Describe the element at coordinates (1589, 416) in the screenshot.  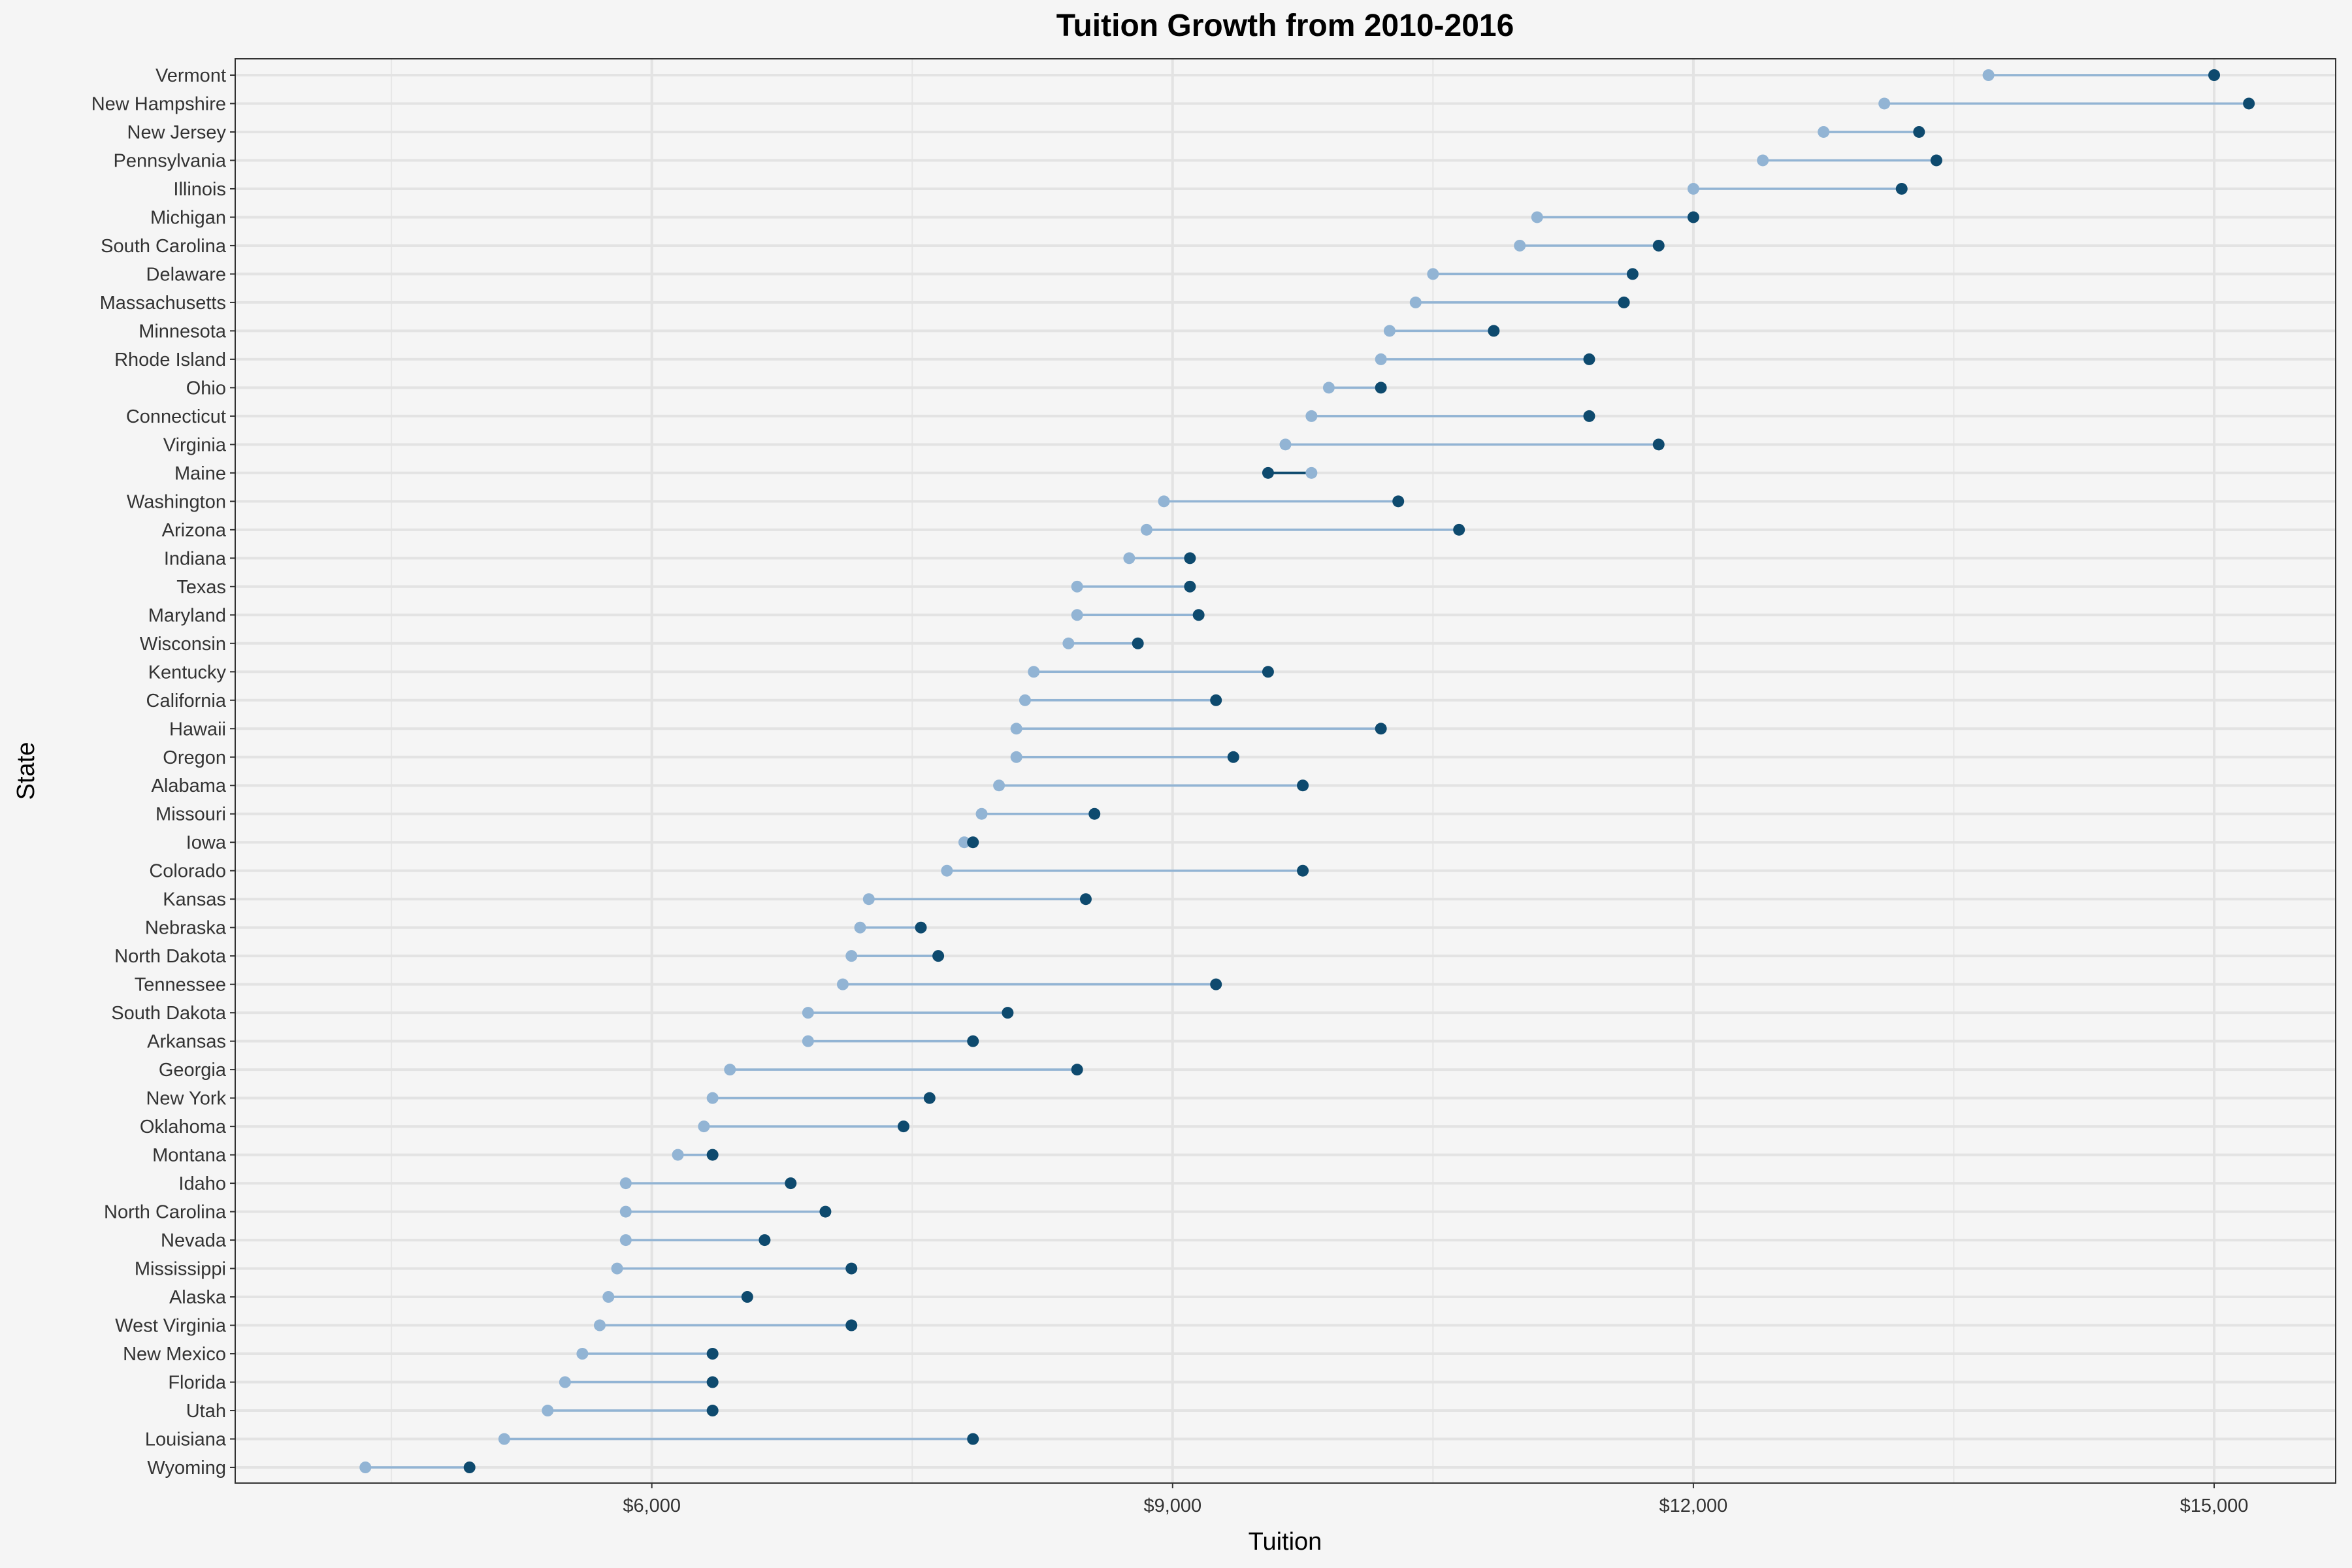
I see `point-2016-connecticut` at that location.